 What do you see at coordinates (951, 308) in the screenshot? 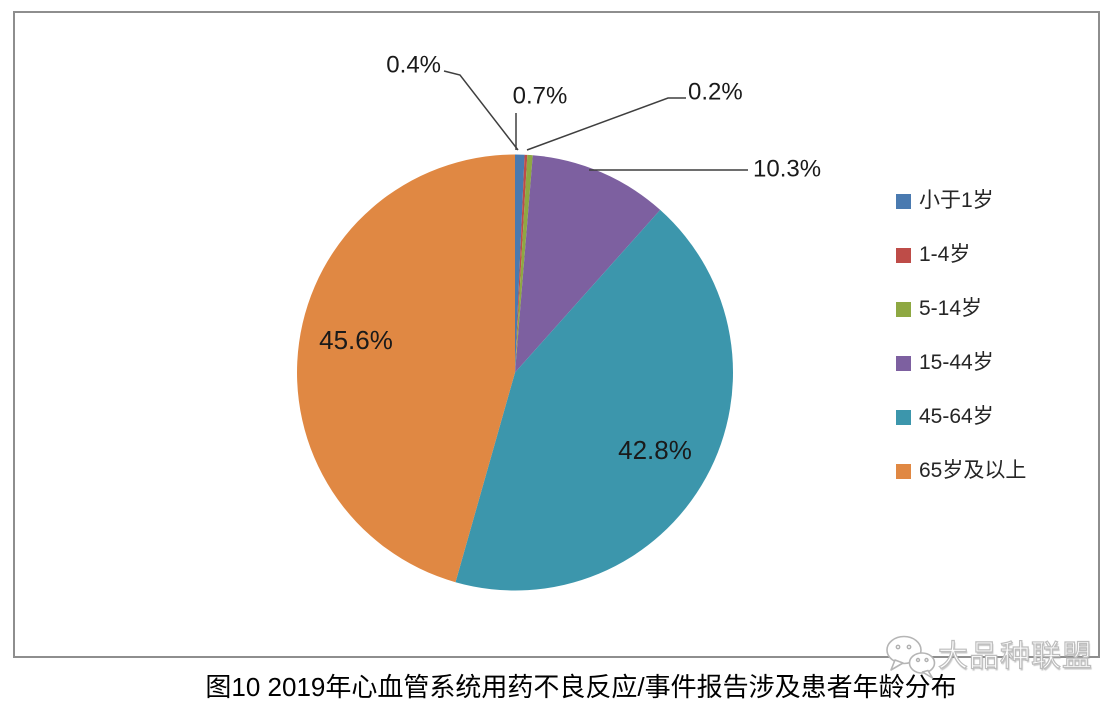
I see `legend-label: 5-14岁` at bounding box center [951, 308].